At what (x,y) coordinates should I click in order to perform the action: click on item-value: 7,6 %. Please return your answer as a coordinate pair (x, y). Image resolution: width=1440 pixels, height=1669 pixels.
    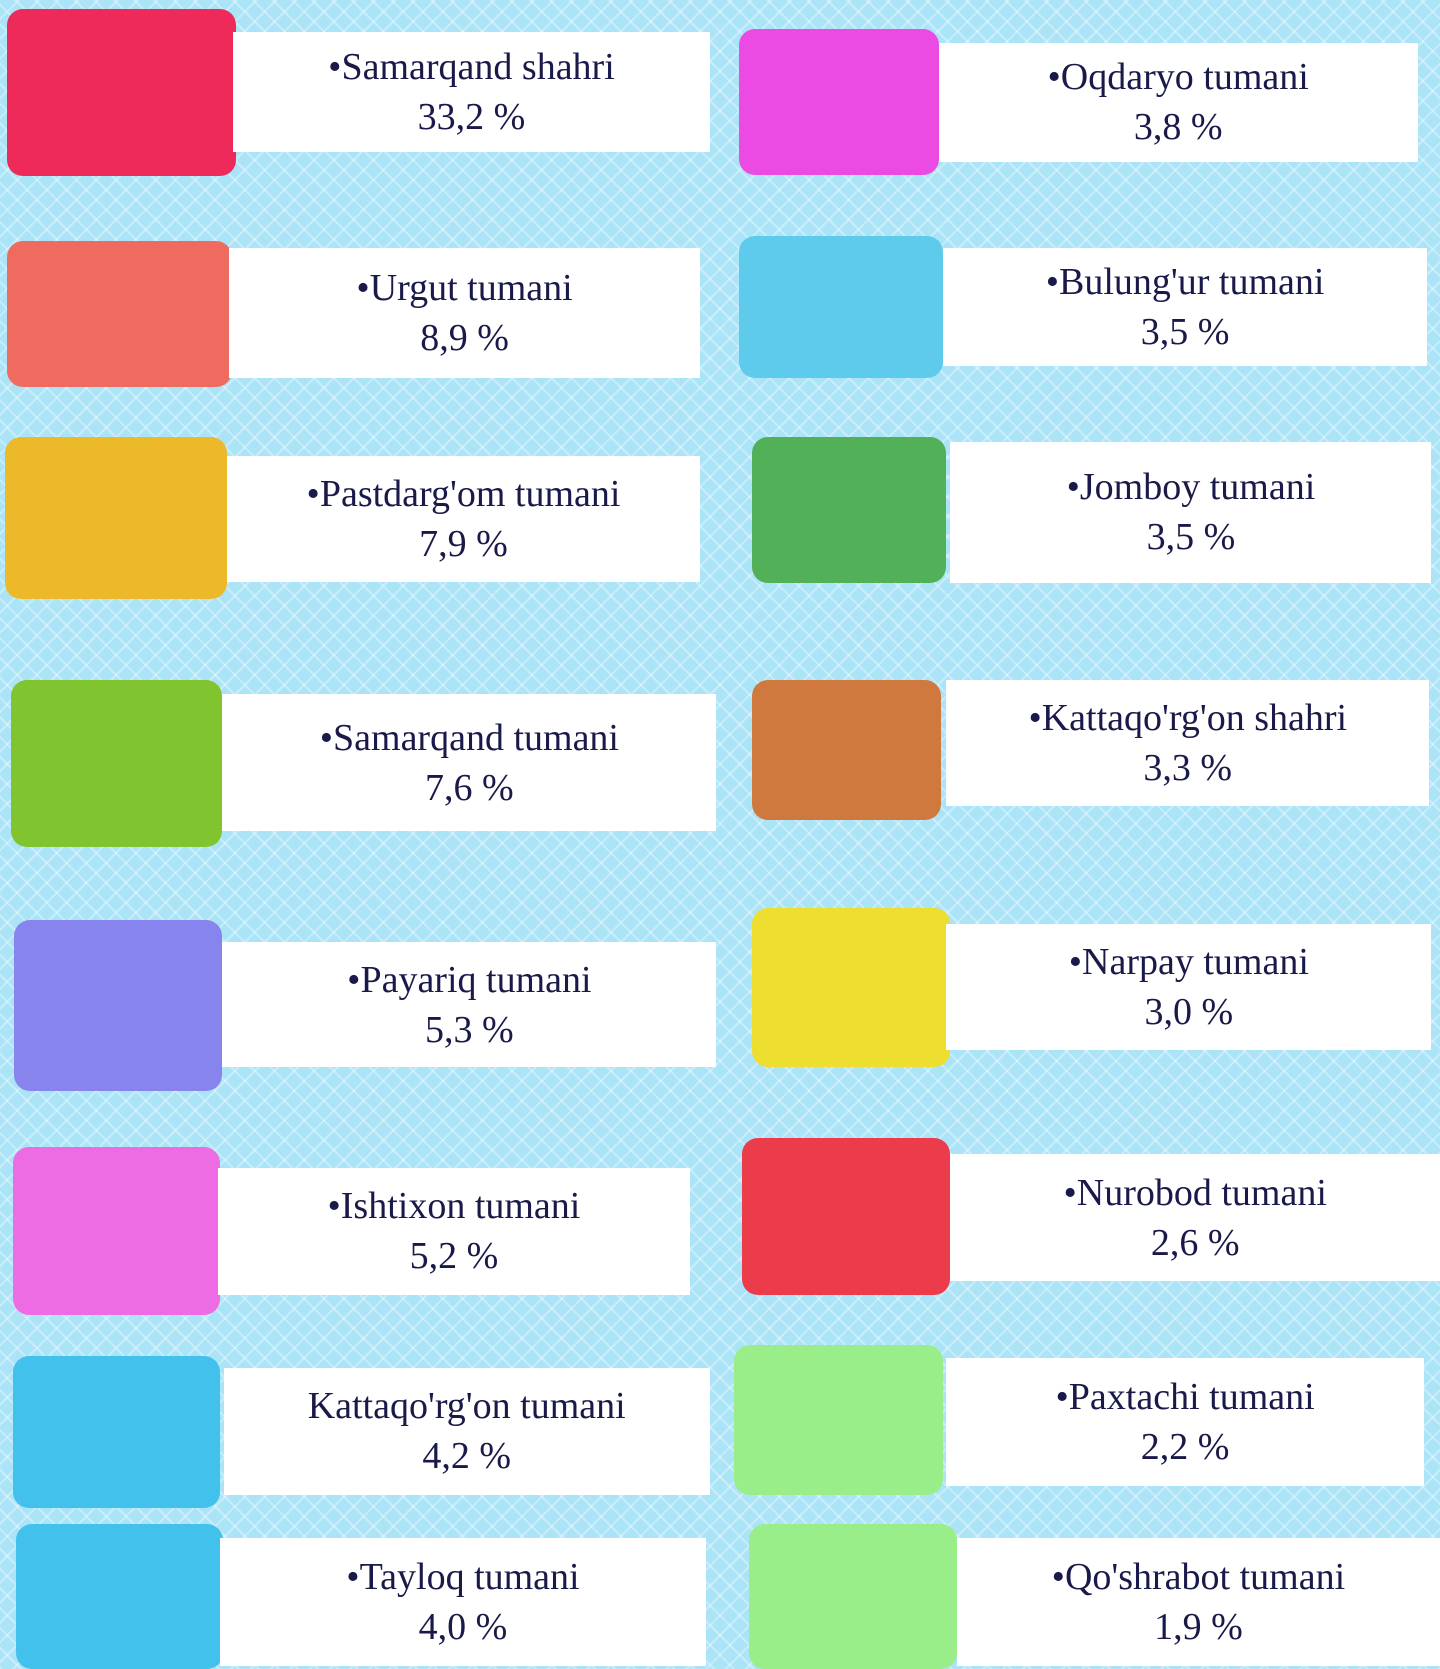
    Looking at the image, I should click on (469, 787).